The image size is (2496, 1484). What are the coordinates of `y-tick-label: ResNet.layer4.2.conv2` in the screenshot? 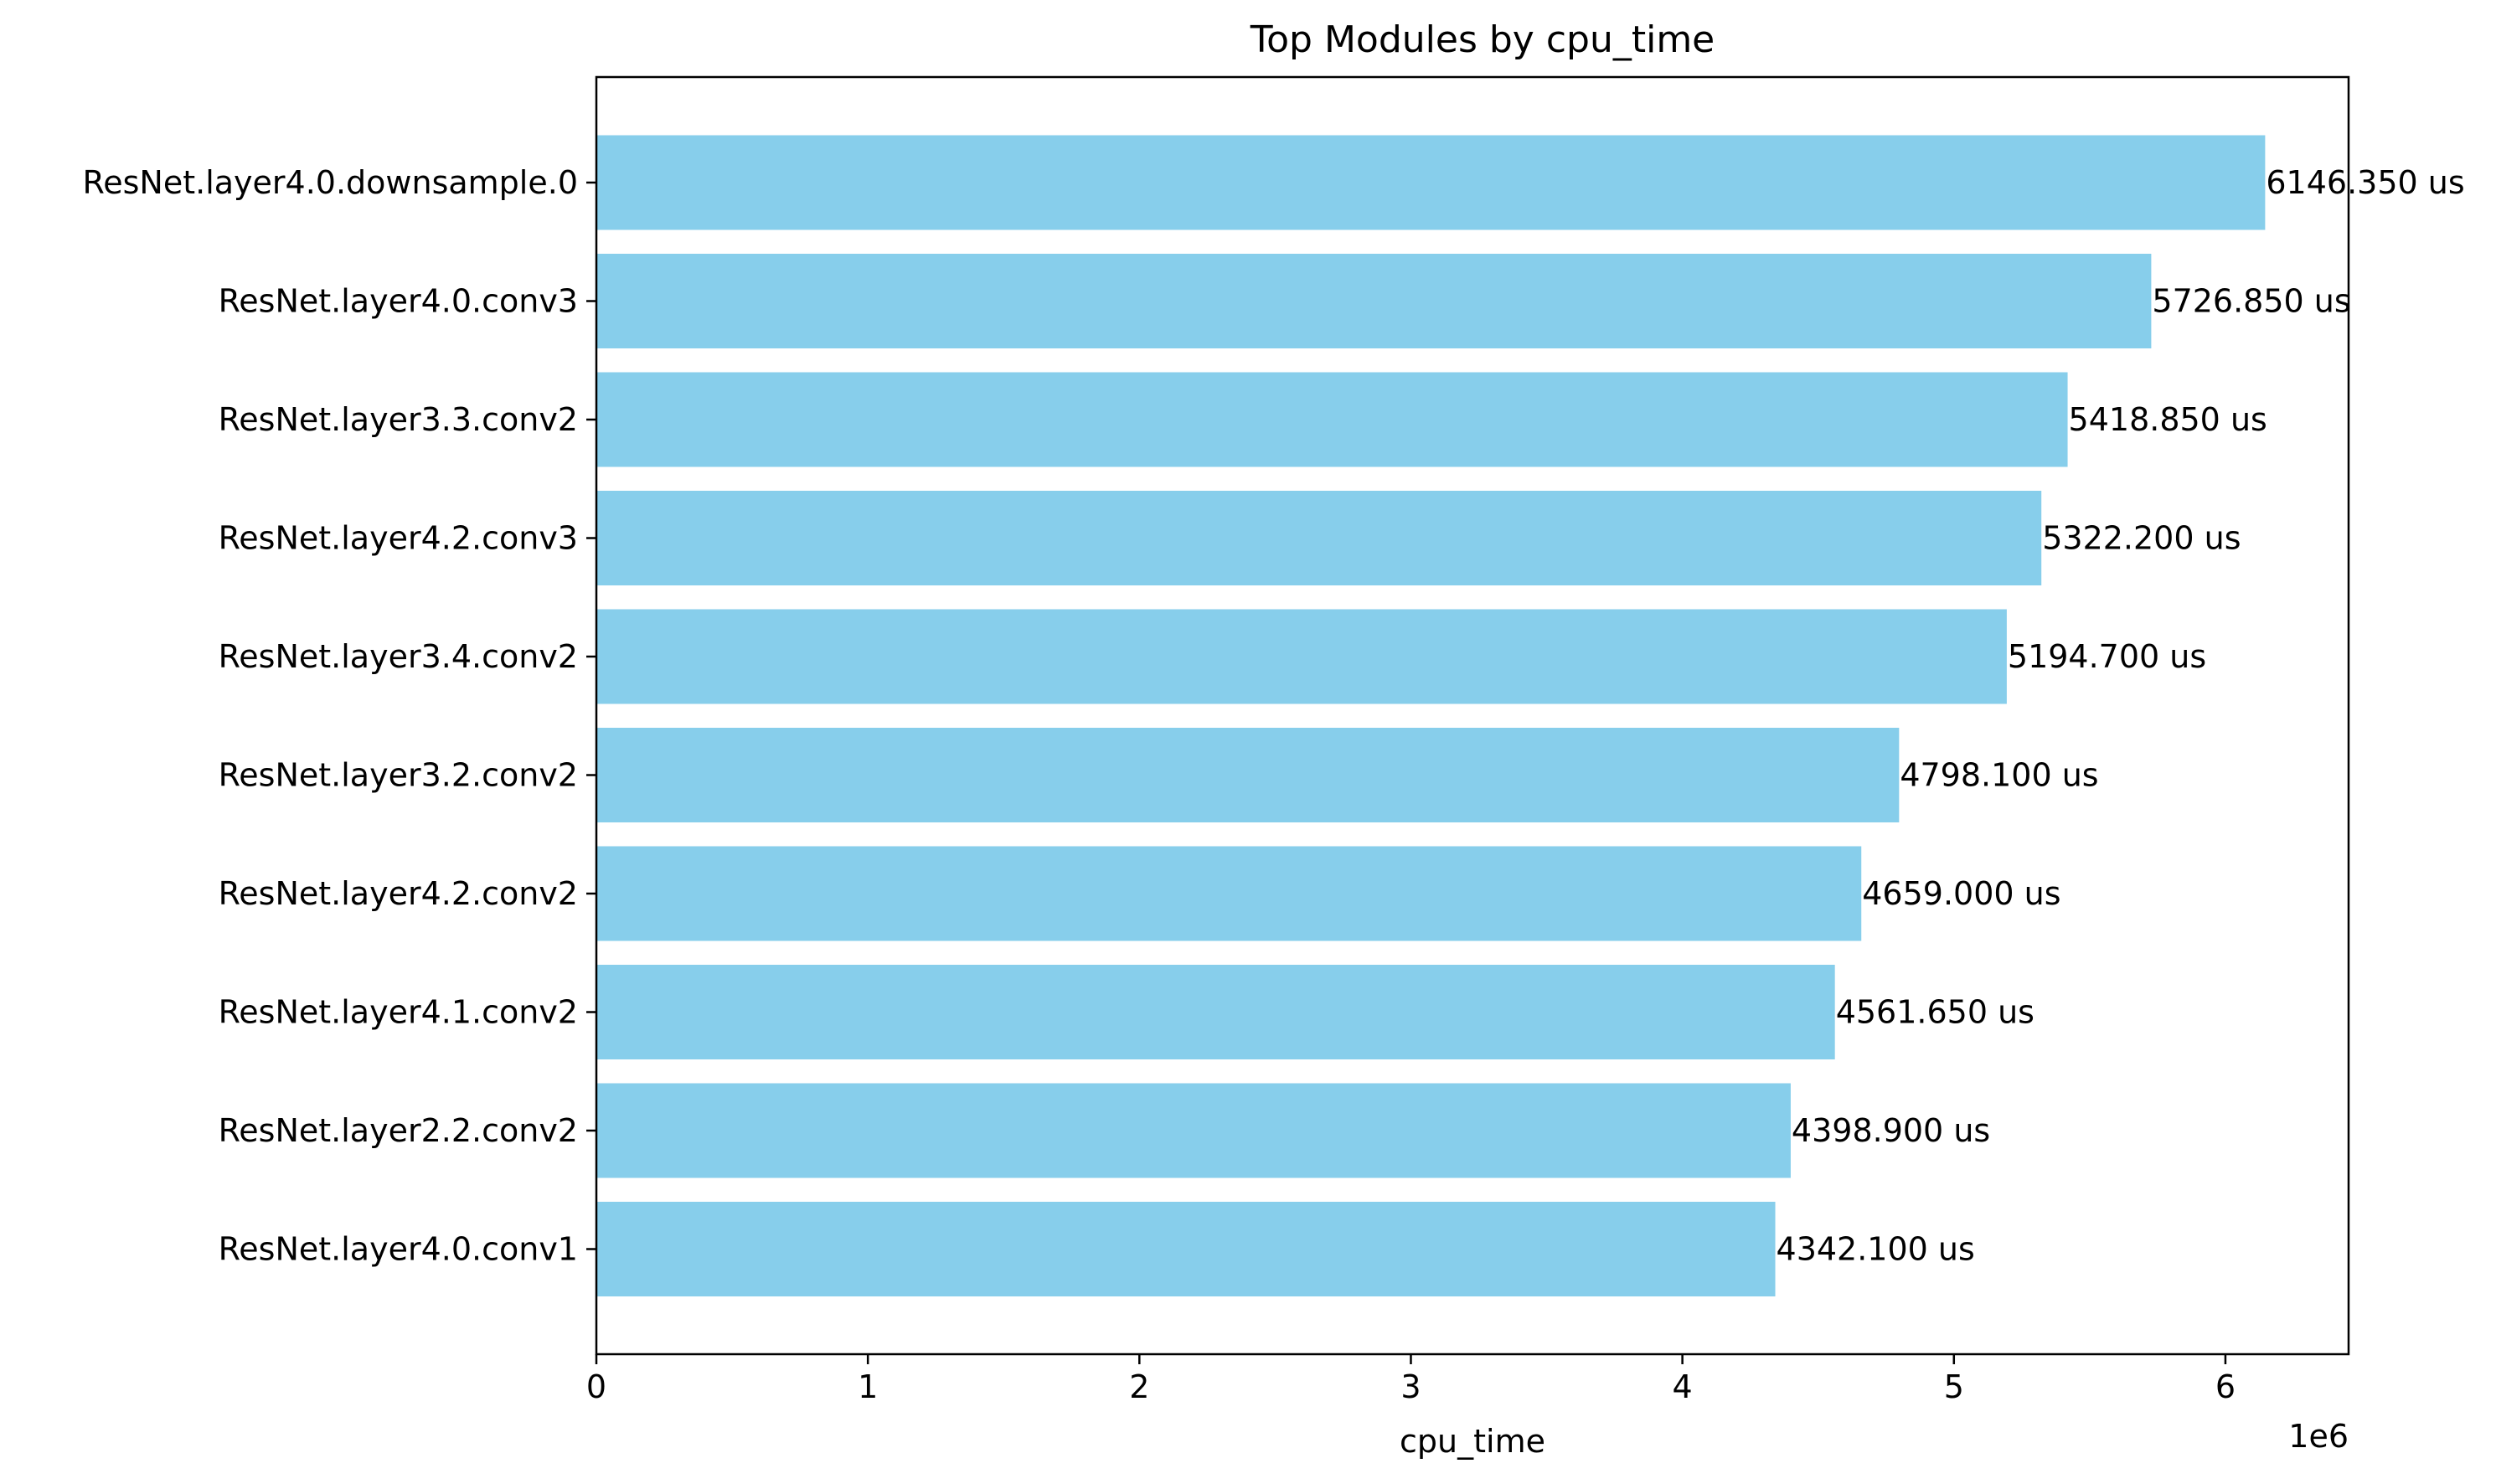 It's located at (398, 894).